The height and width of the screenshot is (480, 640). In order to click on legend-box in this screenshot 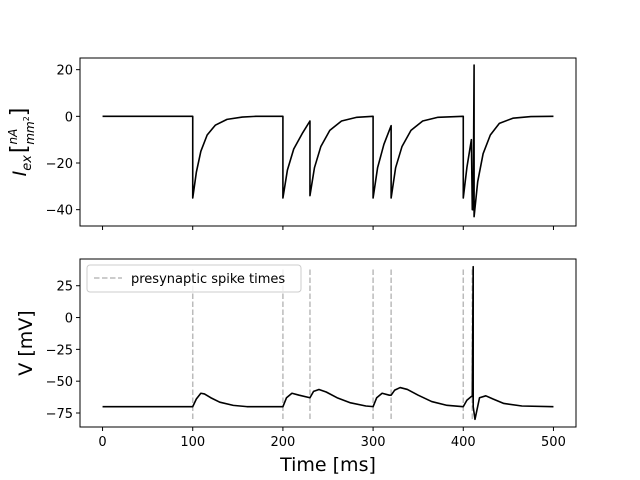, I will do `click(194, 278)`.